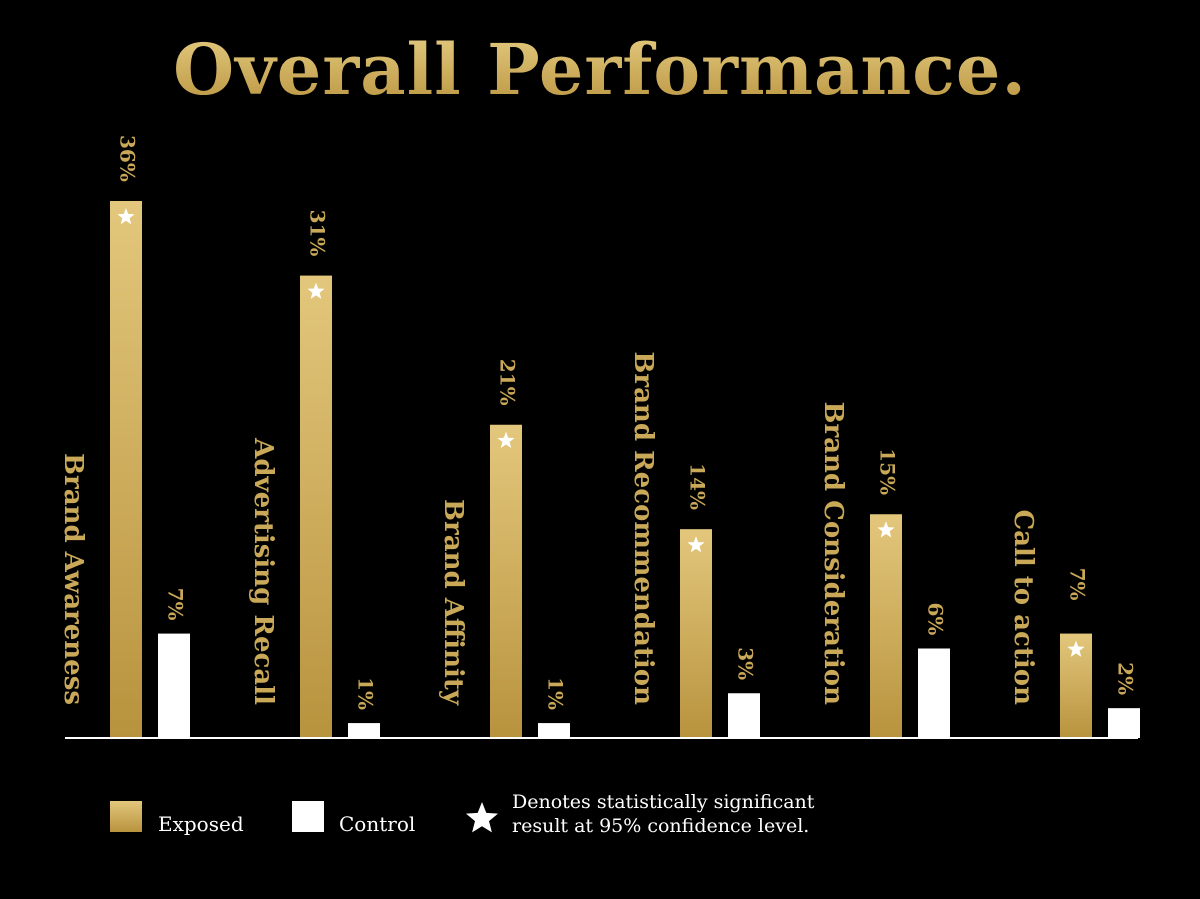 This screenshot has height=899, width=1200. What do you see at coordinates (698, 486) in the screenshot?
I see `data-label-exposed: 14%` at bounding box center [698, 486].